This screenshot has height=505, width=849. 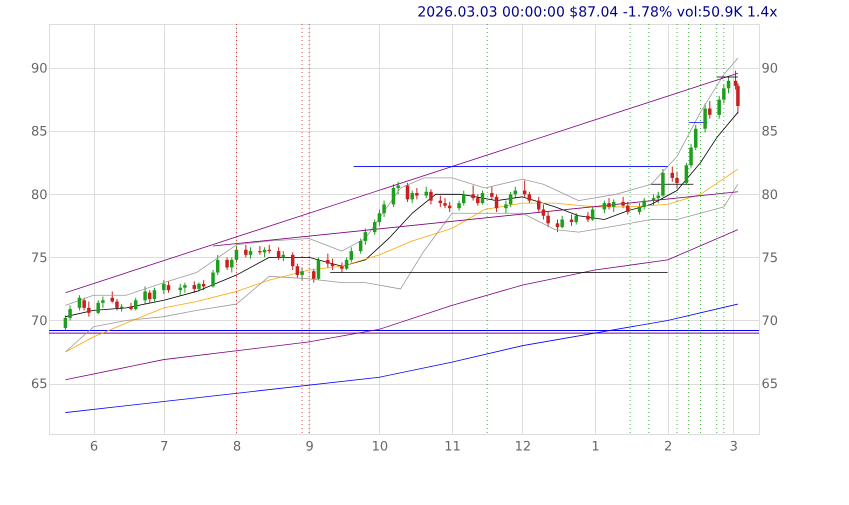 What do you see at coordinates (668, 447) in the screenshot?
I see `x-tick-label: 2` at bounding box center [668, 447].